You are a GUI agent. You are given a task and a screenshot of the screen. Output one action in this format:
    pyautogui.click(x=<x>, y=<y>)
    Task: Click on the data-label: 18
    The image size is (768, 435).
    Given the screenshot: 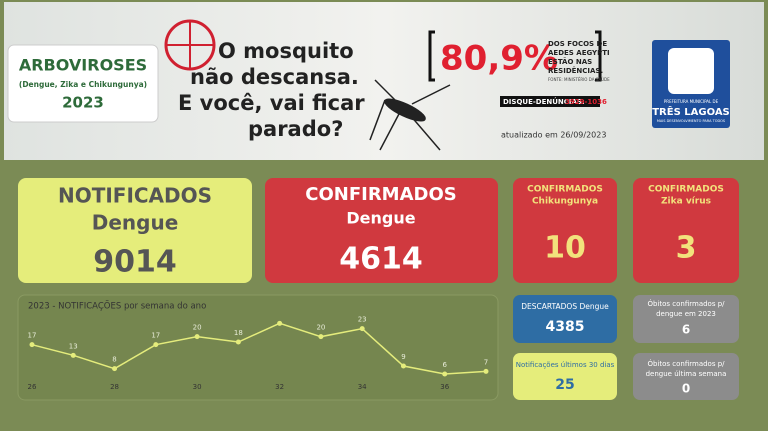 What is the action you would take?
    pyautogui.click(x=238, y=333)
    